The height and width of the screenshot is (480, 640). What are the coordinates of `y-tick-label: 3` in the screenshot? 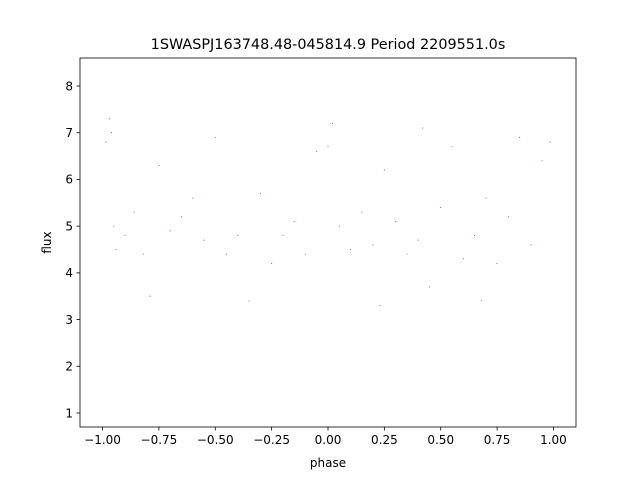 It's located at (69, 320).